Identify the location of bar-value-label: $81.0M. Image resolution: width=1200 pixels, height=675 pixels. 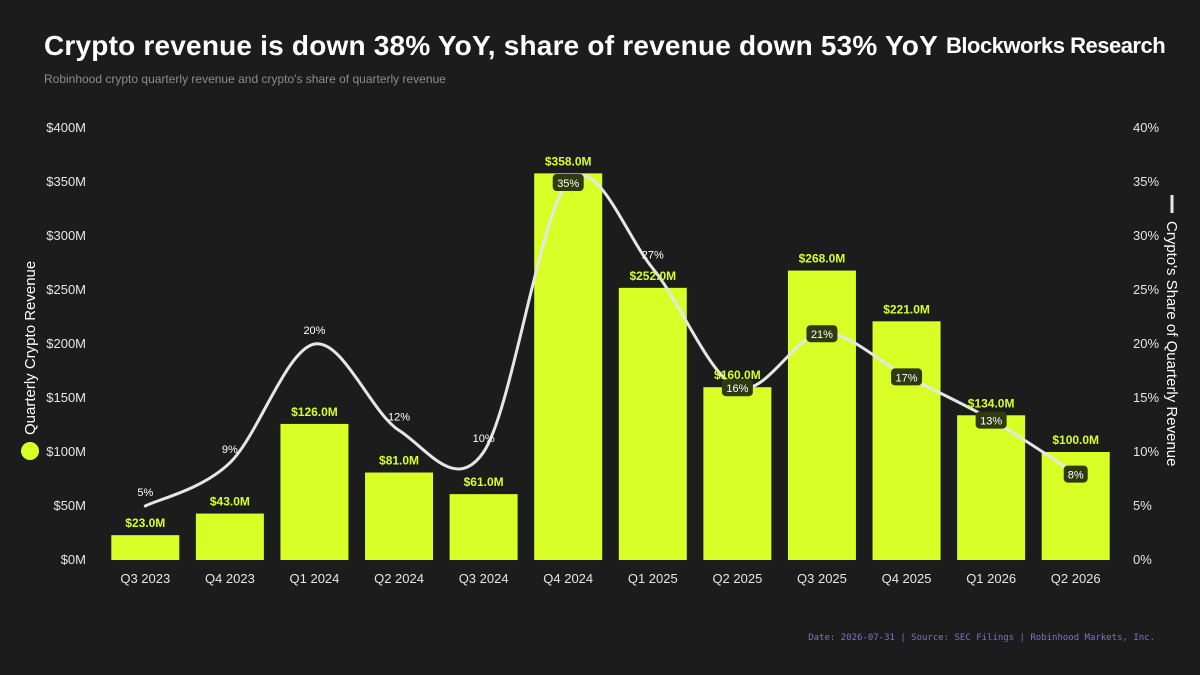
(399, 461).